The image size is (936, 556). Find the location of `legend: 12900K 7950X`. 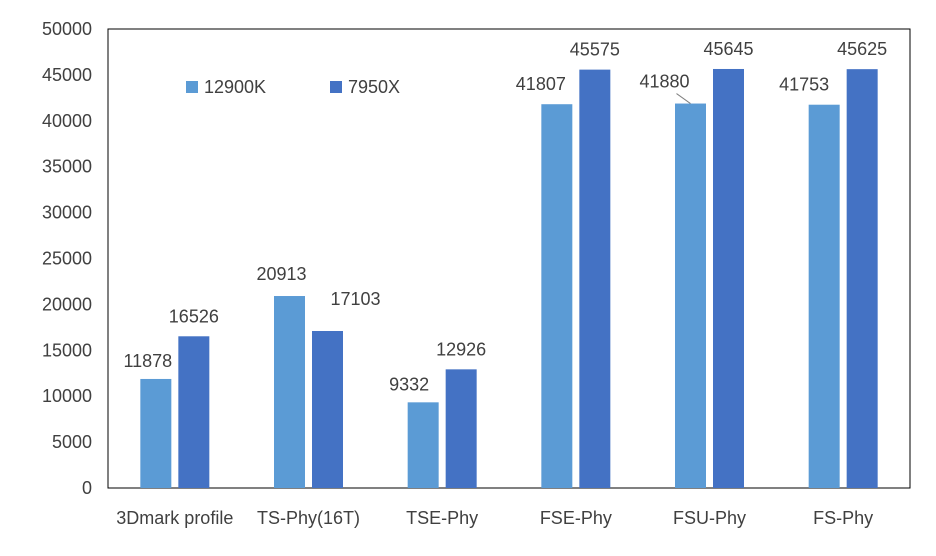

legend: 12900K 7950X is located at coordinates (293, 87).